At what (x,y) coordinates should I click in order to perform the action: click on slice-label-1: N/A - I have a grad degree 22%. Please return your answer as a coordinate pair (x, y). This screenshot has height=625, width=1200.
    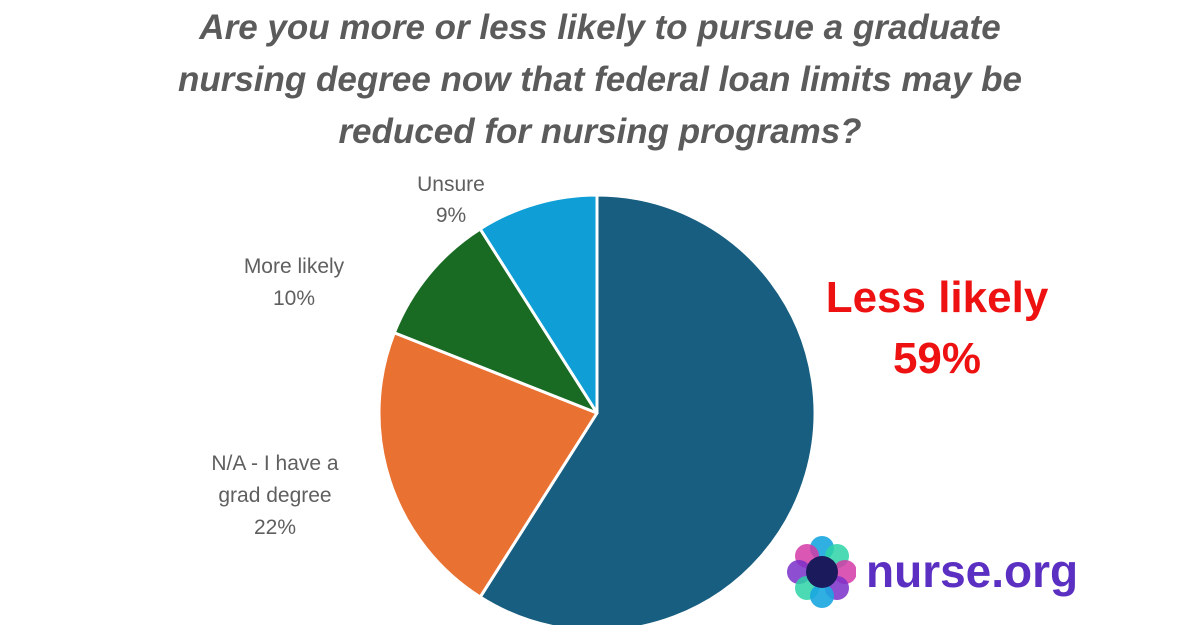
    Looking at the image, I should click on (275, 495).